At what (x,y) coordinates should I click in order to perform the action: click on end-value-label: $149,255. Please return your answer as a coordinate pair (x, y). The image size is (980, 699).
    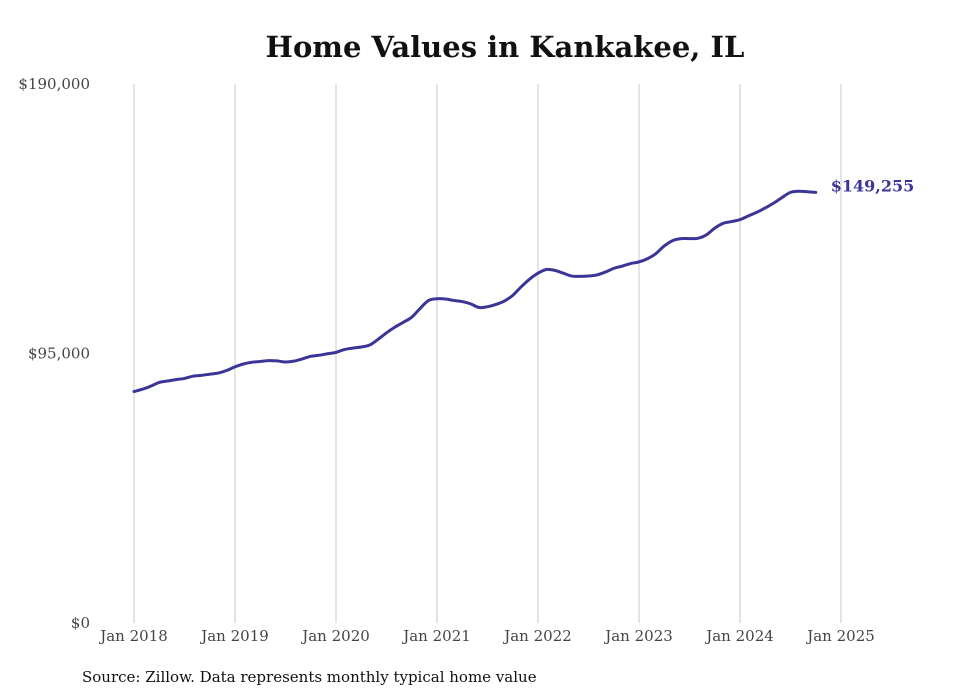
    Looking at the image, I should click on (873, 185).